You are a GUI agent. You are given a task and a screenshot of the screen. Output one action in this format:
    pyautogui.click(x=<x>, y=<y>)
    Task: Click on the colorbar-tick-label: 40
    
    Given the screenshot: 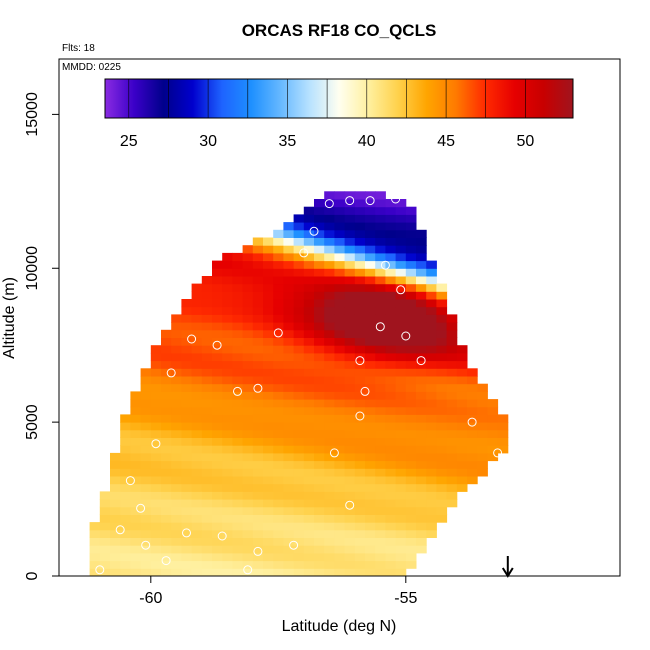 What is the action you would take?
    pyautogui.click(x=367, y=141)
    